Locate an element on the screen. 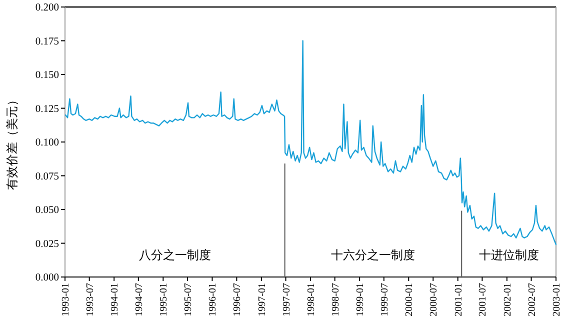 This screenshot has width=566, height=326. x-tick-label: 2001-07 is located at coordinates (483, 299).